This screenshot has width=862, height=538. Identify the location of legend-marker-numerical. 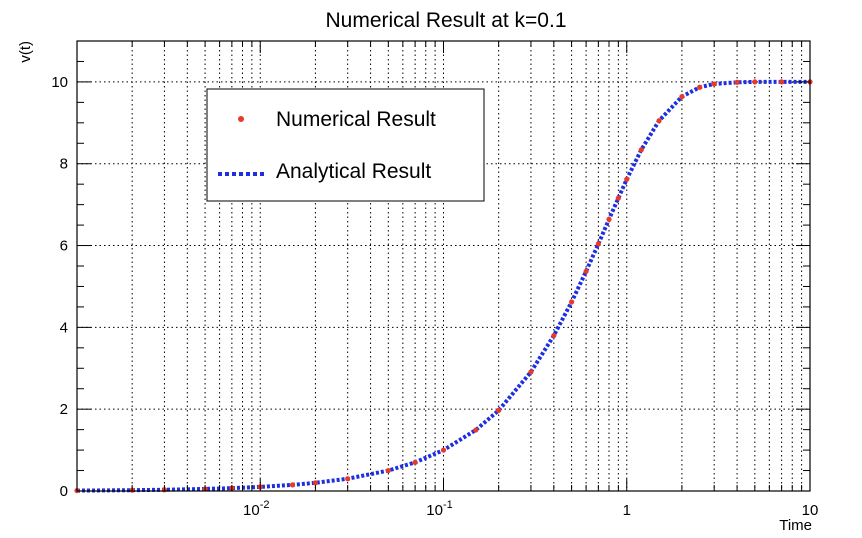
(241, 119).